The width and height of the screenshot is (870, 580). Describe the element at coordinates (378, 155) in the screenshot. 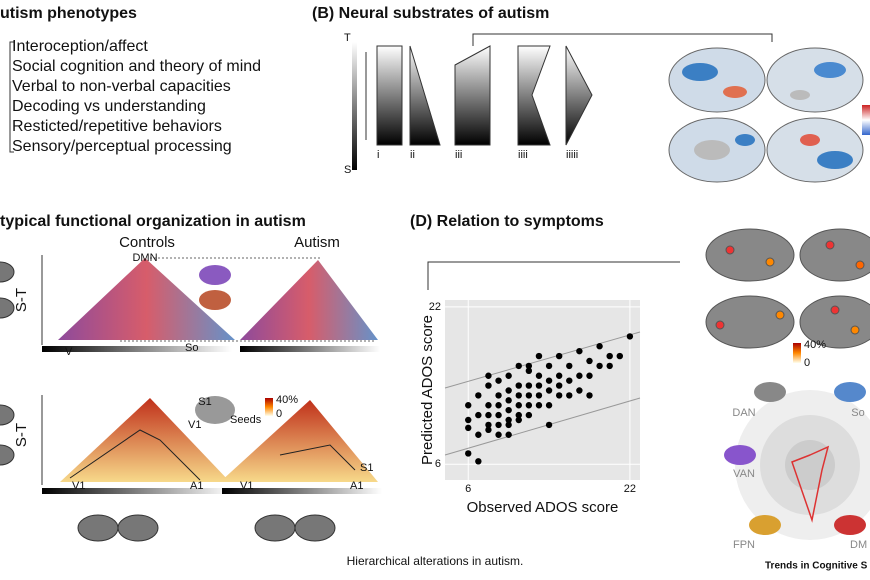

I see `shape-label: i` at that location.